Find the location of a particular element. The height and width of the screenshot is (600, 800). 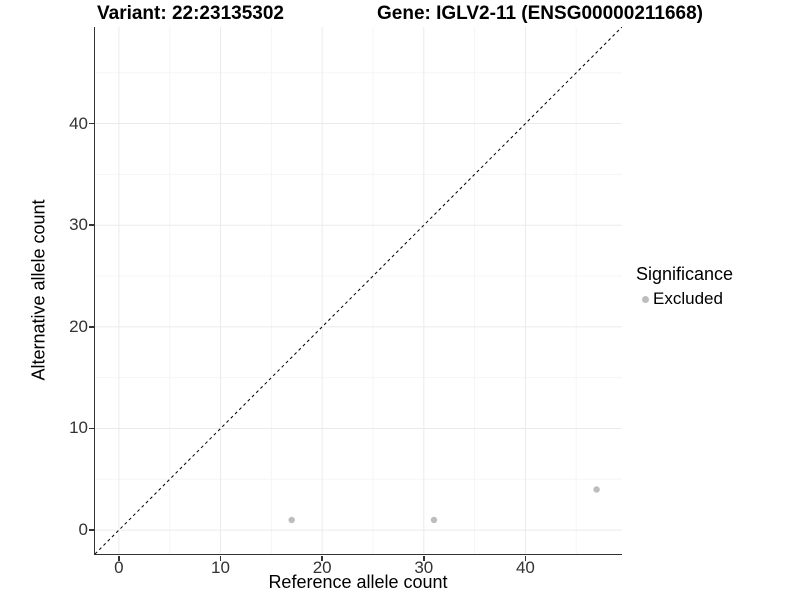

x-tick-label: 30 is located at coordinates (424, 567).